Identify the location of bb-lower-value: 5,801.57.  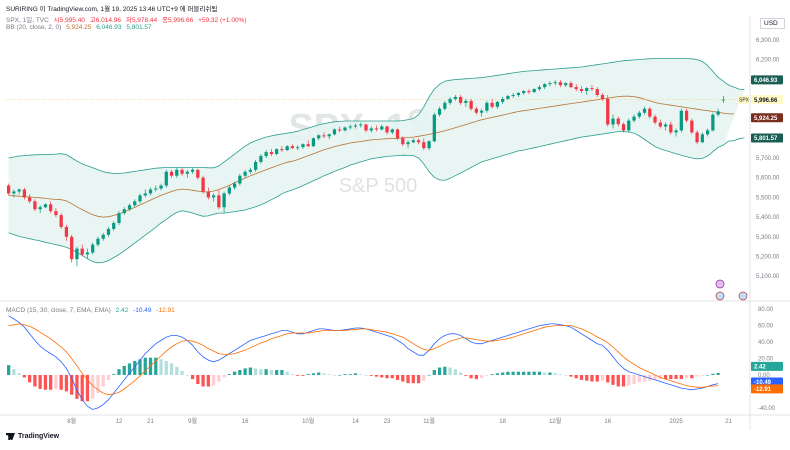
(139, 27).